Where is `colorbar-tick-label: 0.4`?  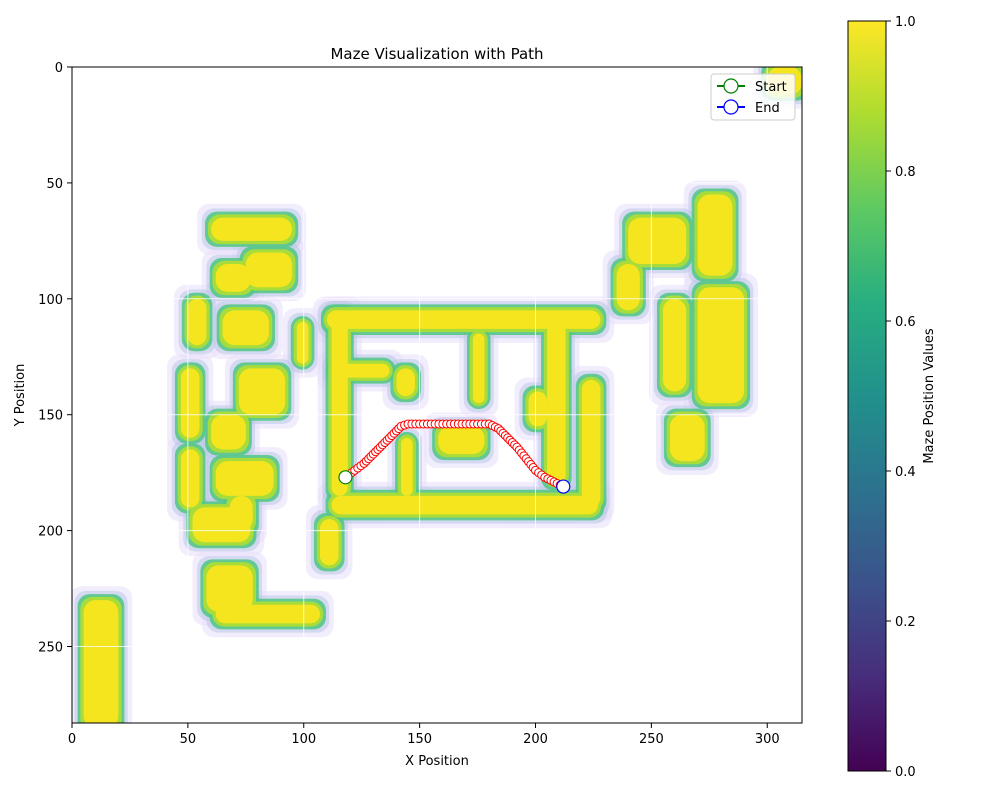
colorbar-tick-label: 0.4 is located at coordinates (905, 472).